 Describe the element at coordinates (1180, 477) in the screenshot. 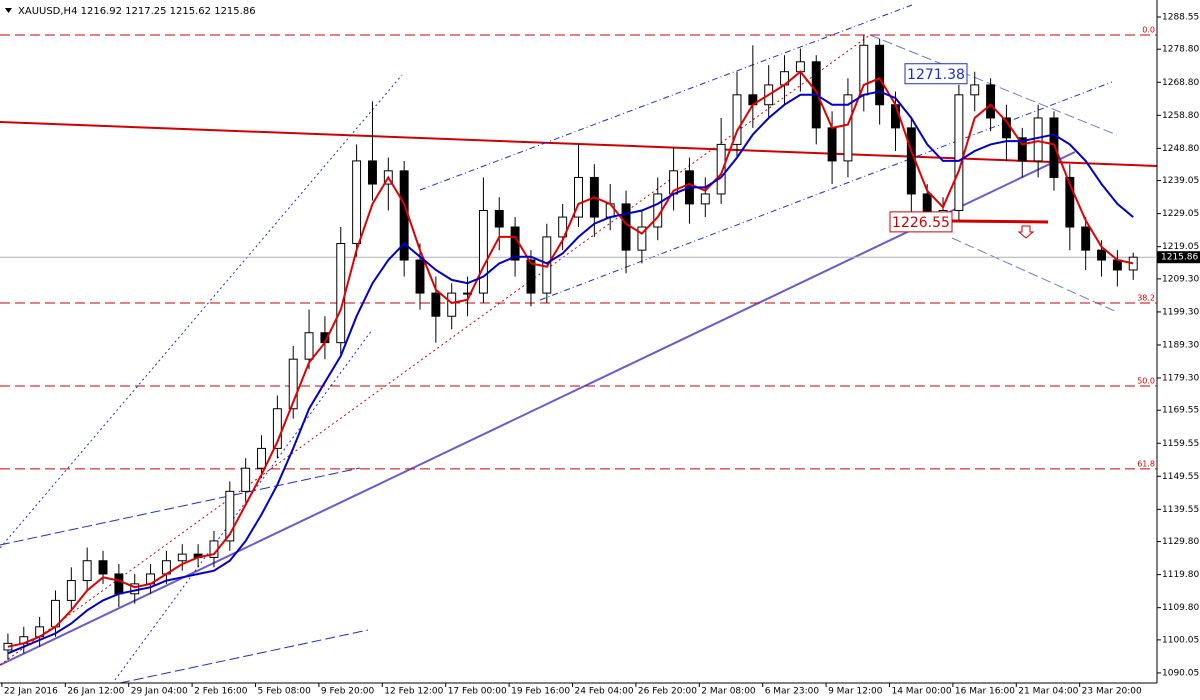

I see `y-tick-label: 1149.55` at that location.